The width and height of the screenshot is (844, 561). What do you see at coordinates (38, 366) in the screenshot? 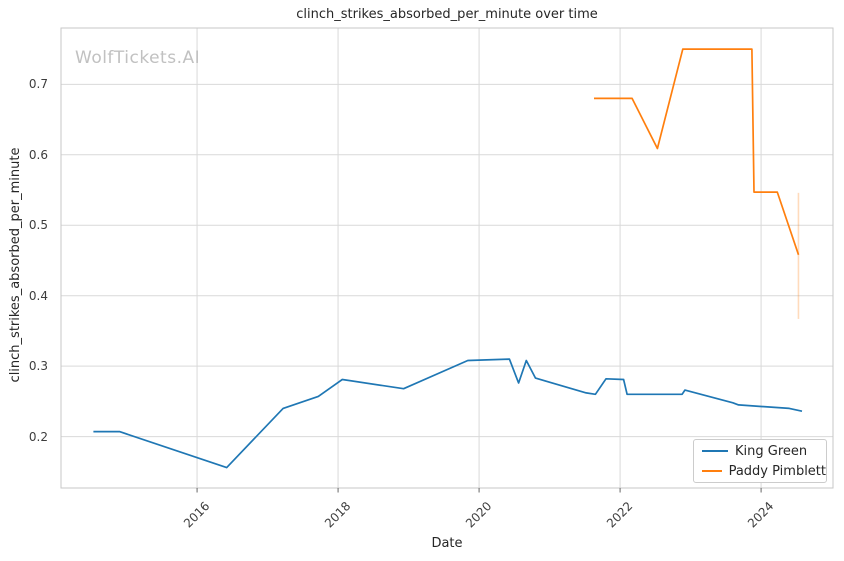
I see `y-tick-label: 0.3` at bounding box center [38, 366].